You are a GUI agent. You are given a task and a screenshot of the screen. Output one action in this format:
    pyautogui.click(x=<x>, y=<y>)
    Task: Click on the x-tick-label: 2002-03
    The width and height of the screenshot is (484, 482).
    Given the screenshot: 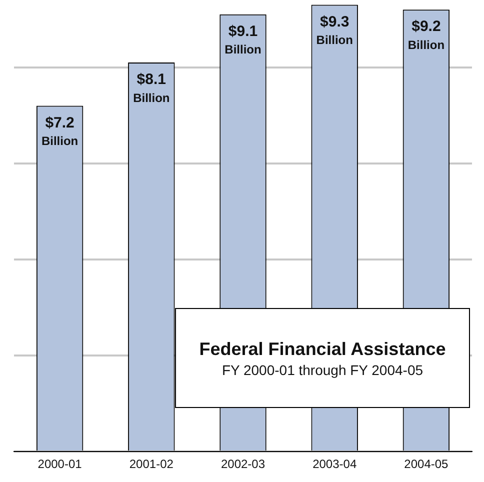 What is the action you would take?
    pyautogui.click(x=243, y=464)
    